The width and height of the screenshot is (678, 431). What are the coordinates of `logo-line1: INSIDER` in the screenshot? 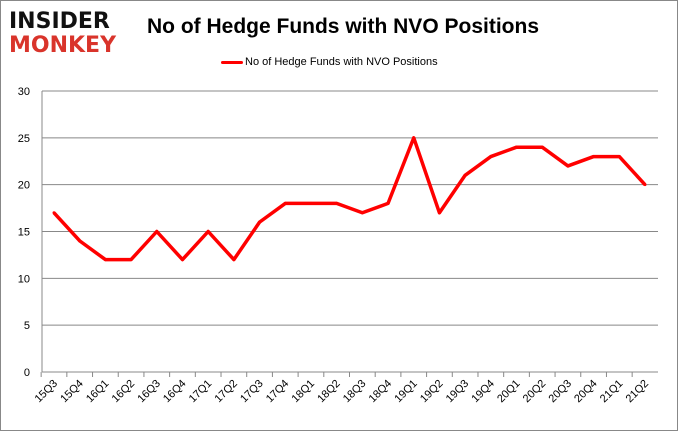 It's located at (59, 21).